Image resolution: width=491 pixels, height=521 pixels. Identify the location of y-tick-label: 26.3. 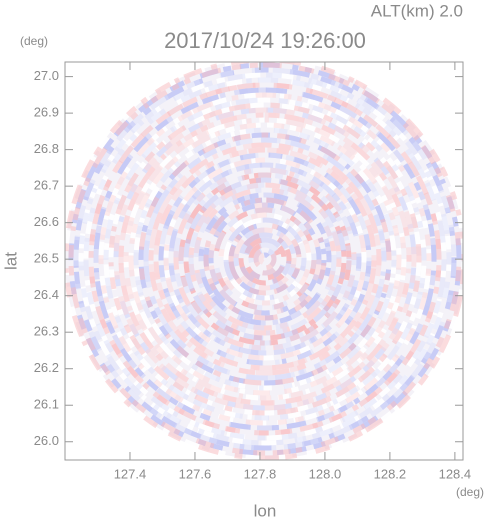
(46, 331).